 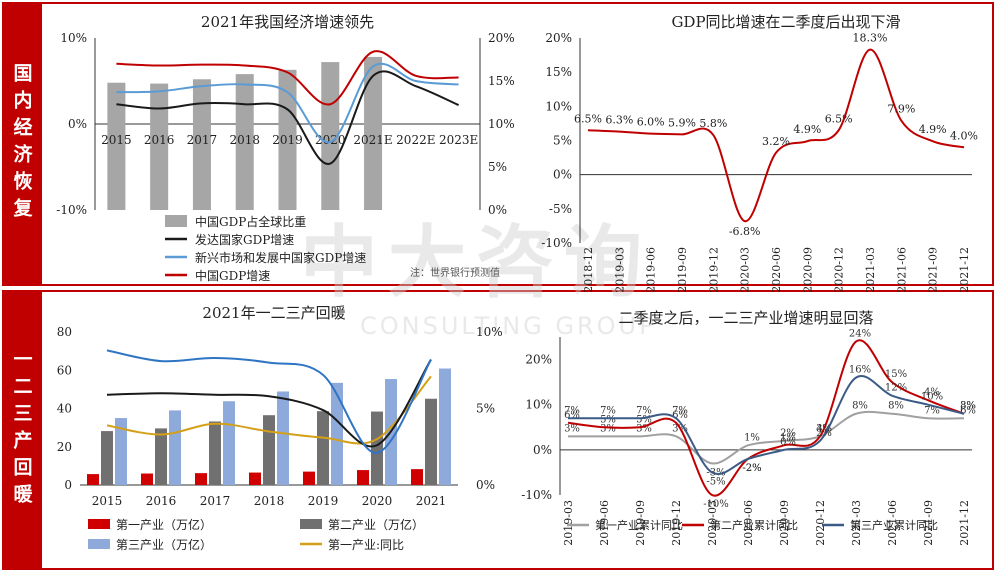 I want to click on watermark: 中大咨询 CONSULTING GROUP, so click(x=478, y=270).